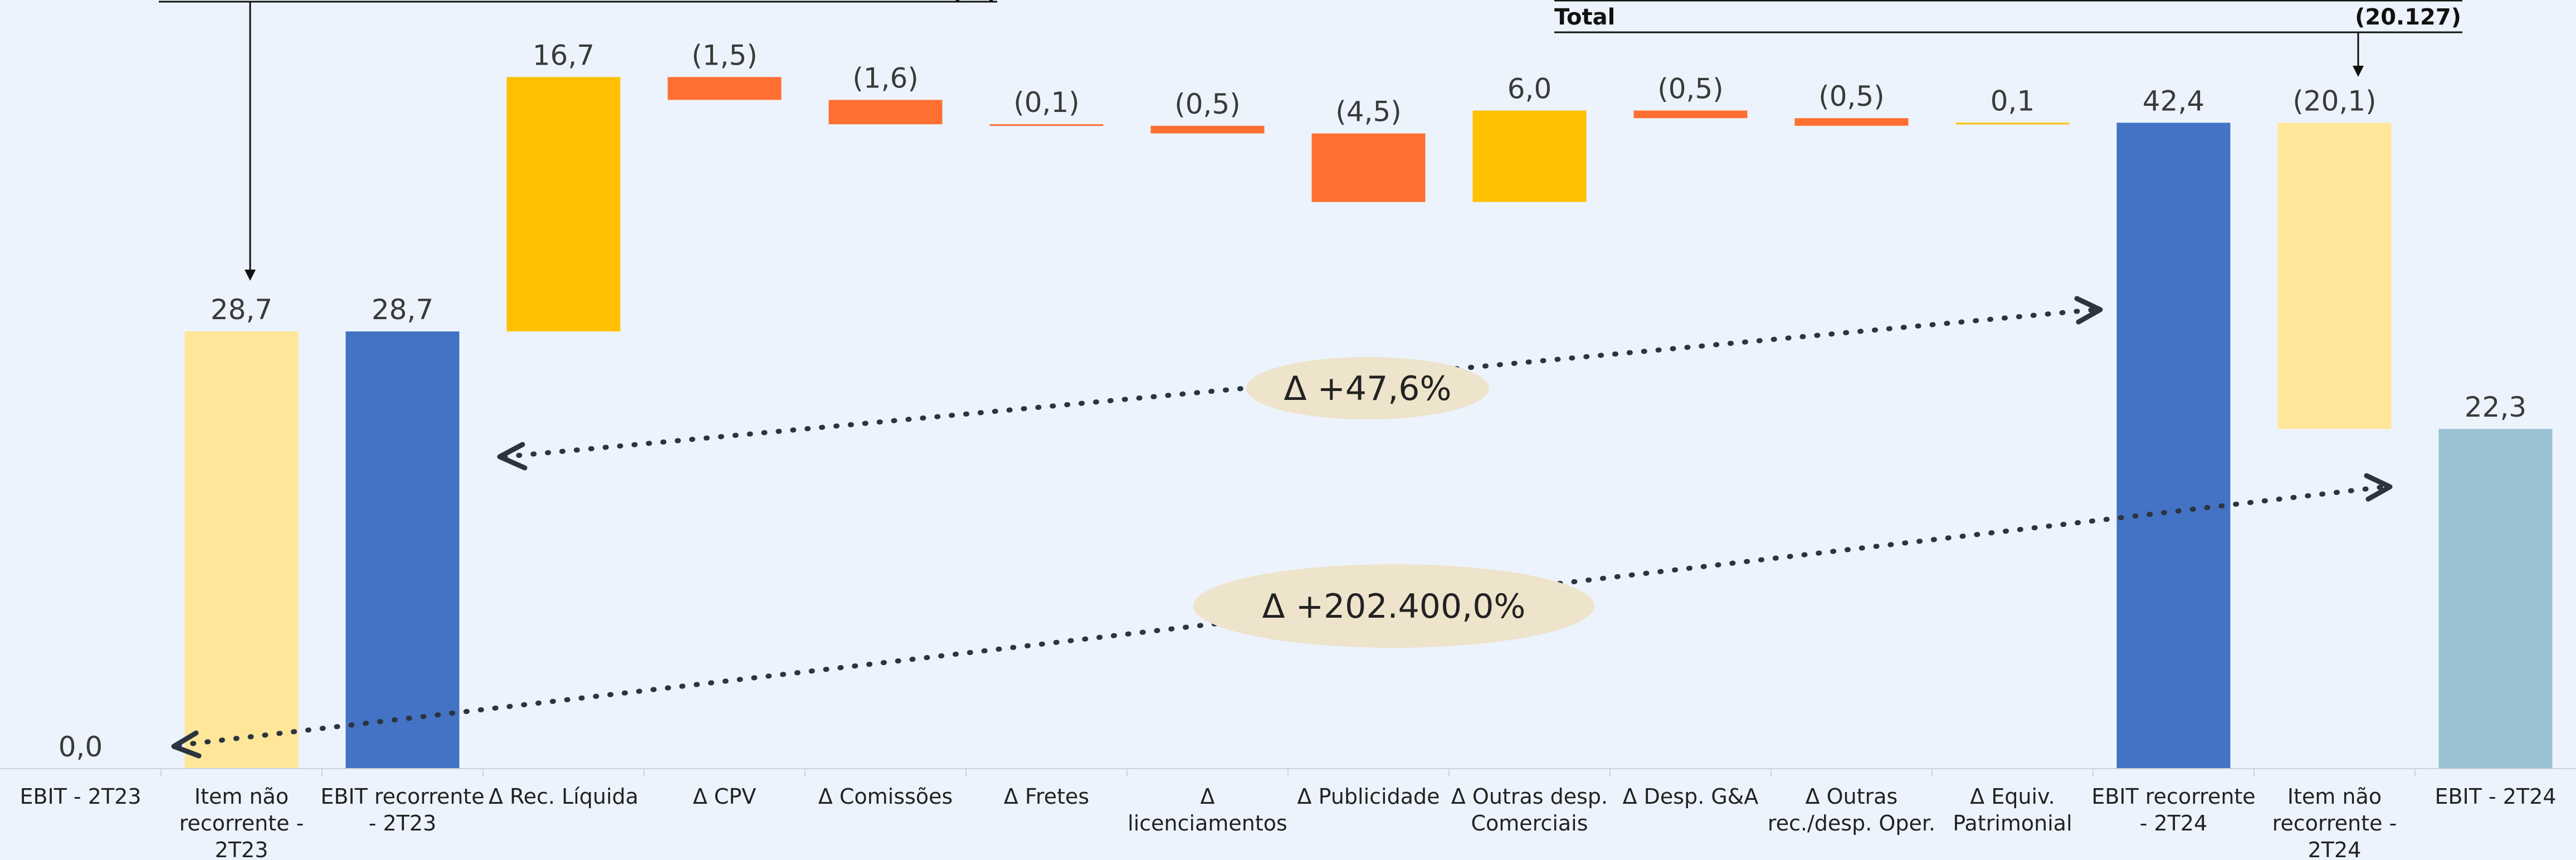 The image size is (2576, 860). I want to click on value-label-fretes: (0,1), so click(1046, 102).